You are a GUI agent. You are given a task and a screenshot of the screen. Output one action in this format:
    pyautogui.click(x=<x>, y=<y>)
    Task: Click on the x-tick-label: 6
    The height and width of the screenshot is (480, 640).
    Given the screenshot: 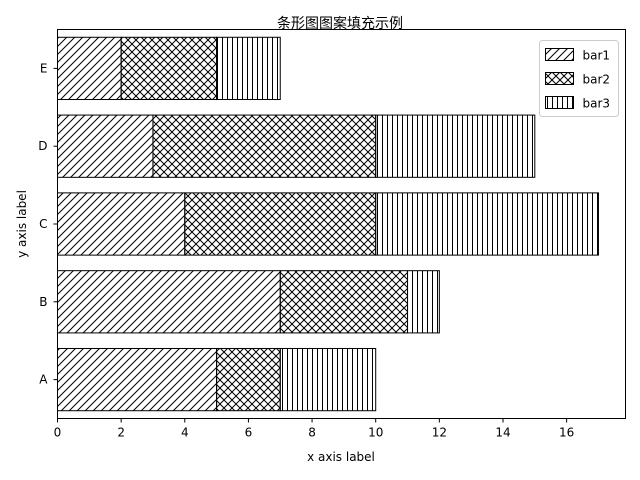 What is the action you would take?
    pyautogui.click(x=249, y=433)
    